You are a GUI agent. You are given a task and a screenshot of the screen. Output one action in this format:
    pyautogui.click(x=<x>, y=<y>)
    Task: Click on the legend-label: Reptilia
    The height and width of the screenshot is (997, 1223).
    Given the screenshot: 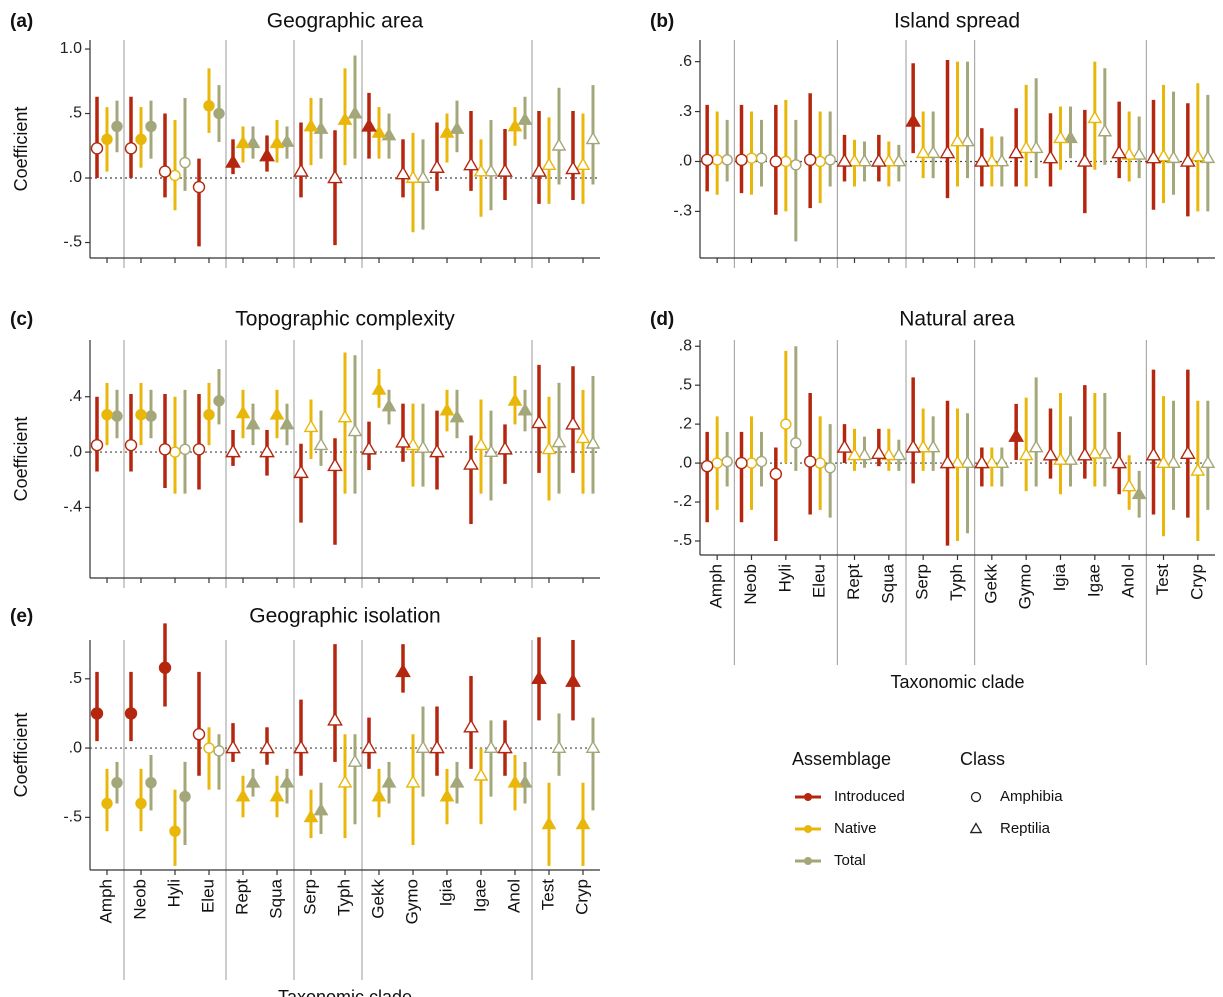 What is the action you would take?
    pyautogui.click(x=1025, y=828)
    